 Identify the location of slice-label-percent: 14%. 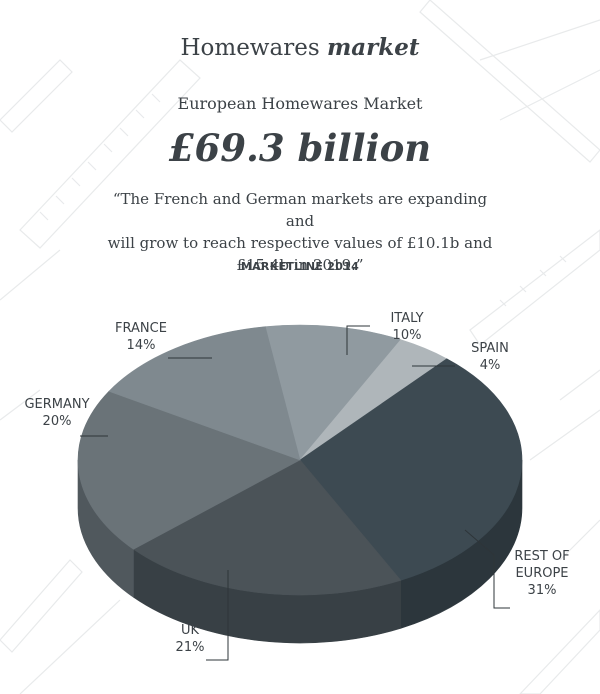
(141, 345).